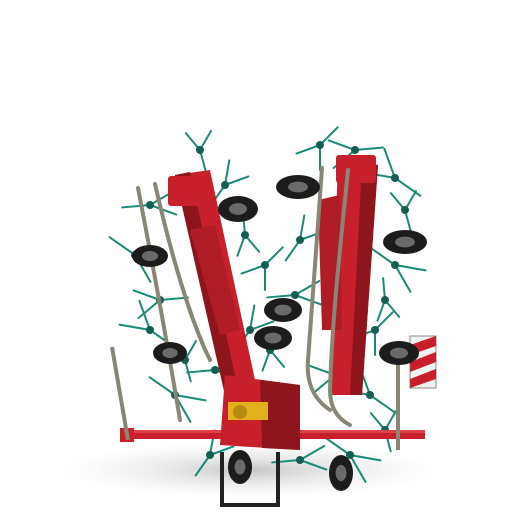 Image resolution: width=512 pixels, height=512 pixels. Describe the element at coordinates (423, 362) in the screenshot. I see `warning-sign` at that location.